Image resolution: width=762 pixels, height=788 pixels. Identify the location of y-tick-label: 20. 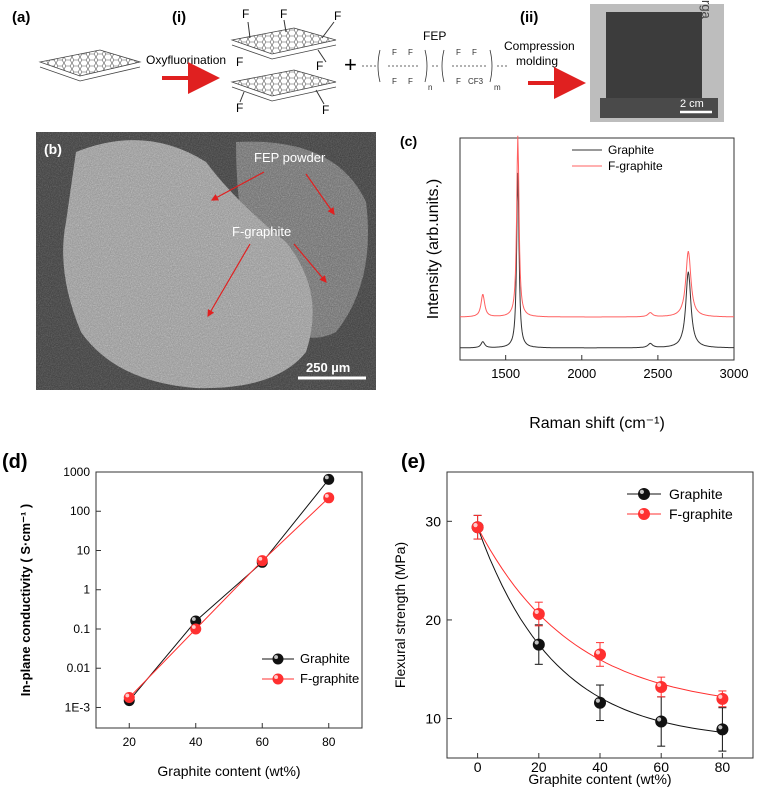
(433, 620).